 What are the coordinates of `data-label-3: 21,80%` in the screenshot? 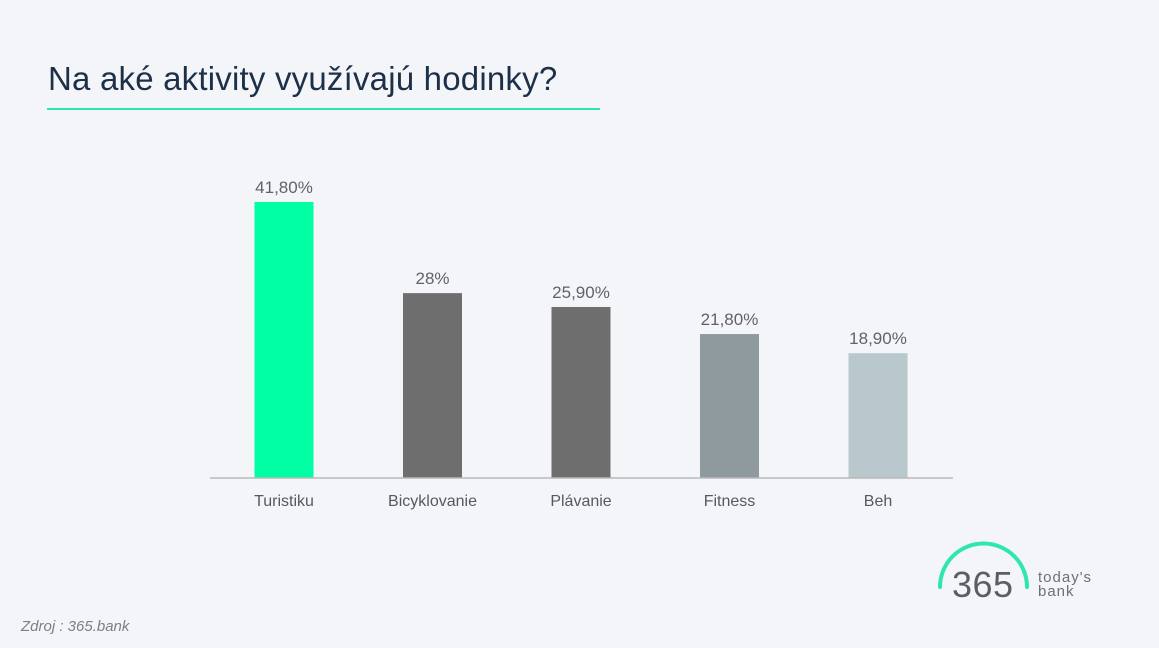 It's located at (730, 319).